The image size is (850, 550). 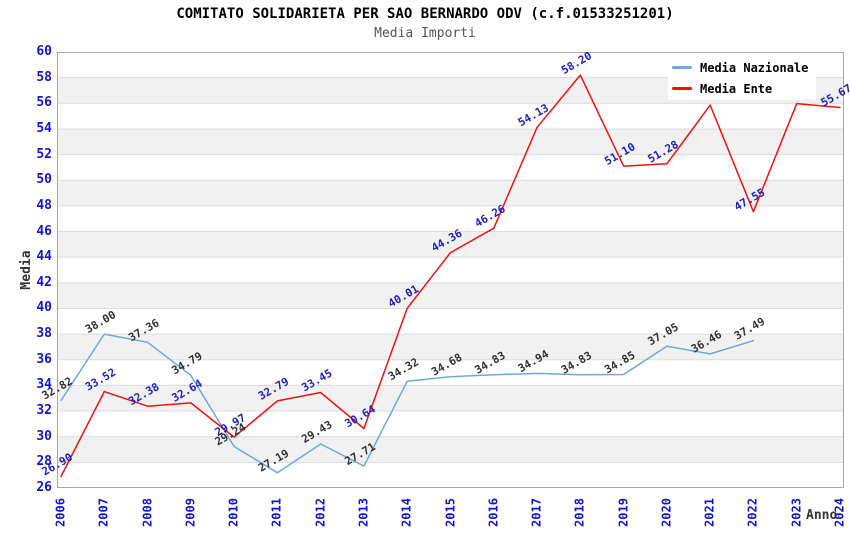 I want to click on x-tick-label: 2018, so click(x=579, y=512).